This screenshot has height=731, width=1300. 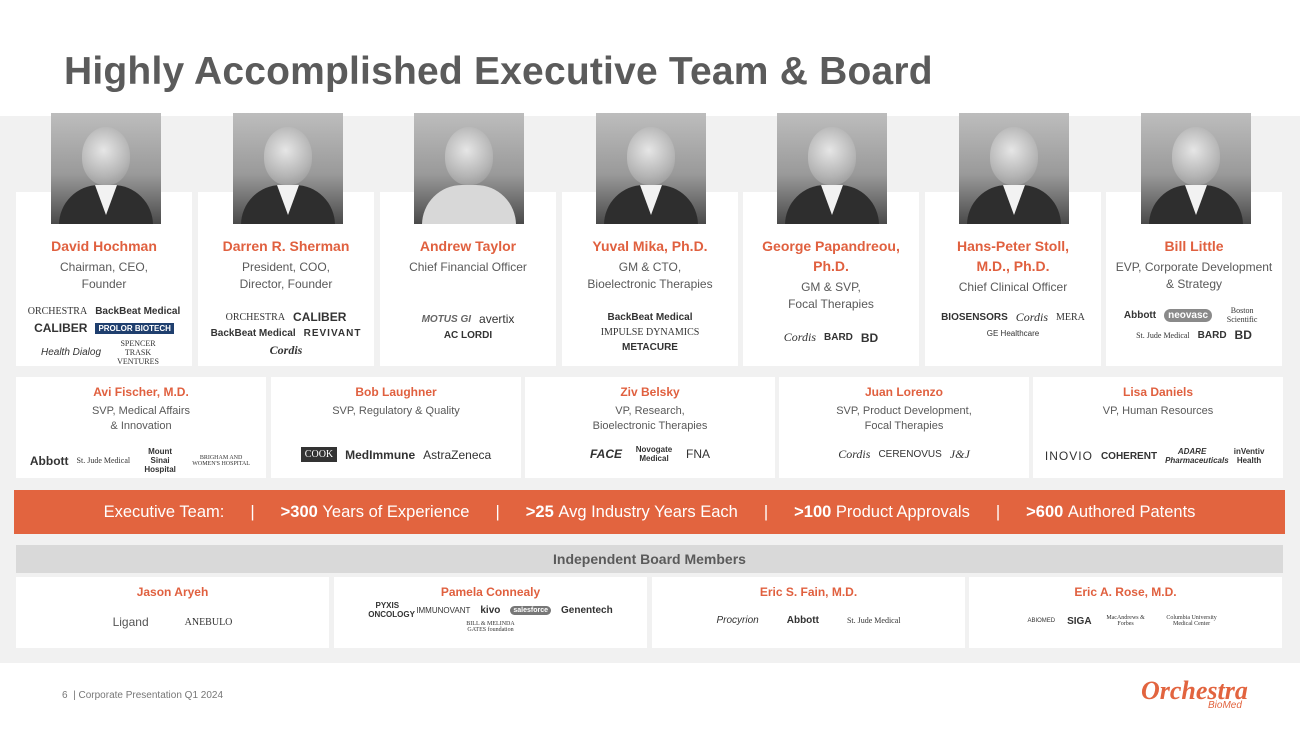 What do you see at coordinates (910, 454) in the screenshot?
I see `cerenovus-logo: CERENOVUS` at bounding box center [910, 454].